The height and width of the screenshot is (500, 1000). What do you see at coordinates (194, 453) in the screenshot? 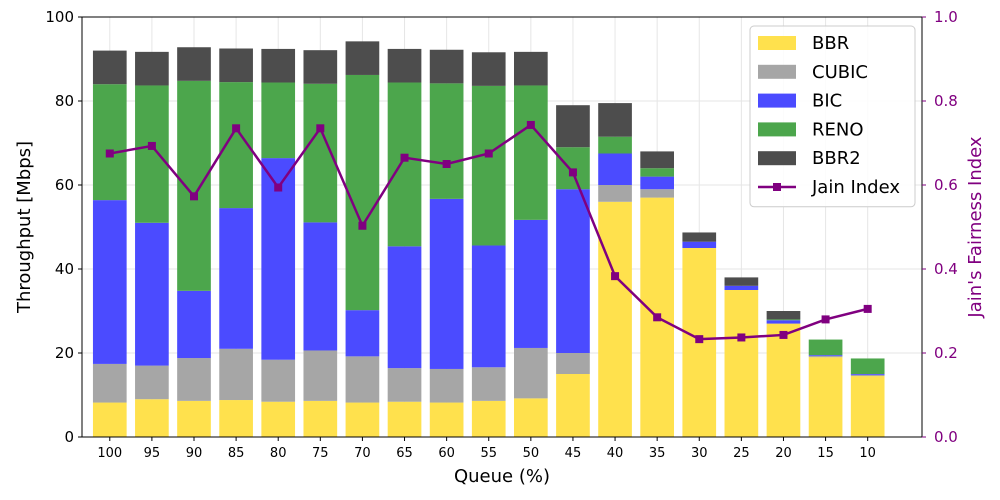
I see `x-tick-label: 90` at bounding box center [194, 453].